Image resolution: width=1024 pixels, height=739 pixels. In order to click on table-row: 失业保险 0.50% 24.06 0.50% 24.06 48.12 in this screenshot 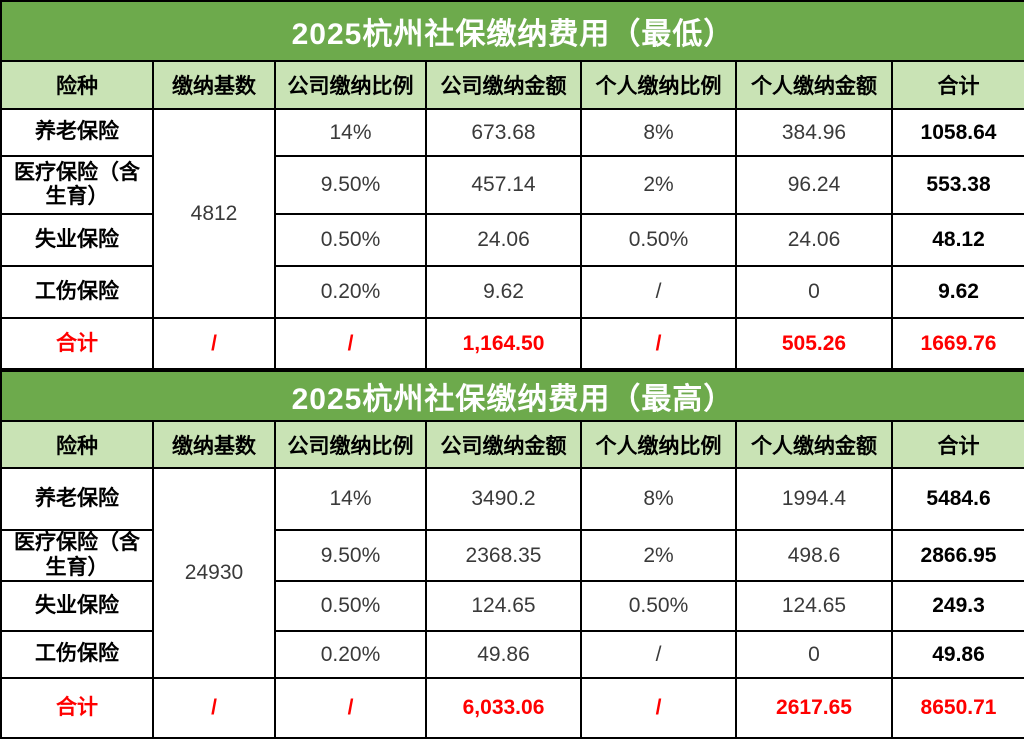, I will do `click(512, 240)`.